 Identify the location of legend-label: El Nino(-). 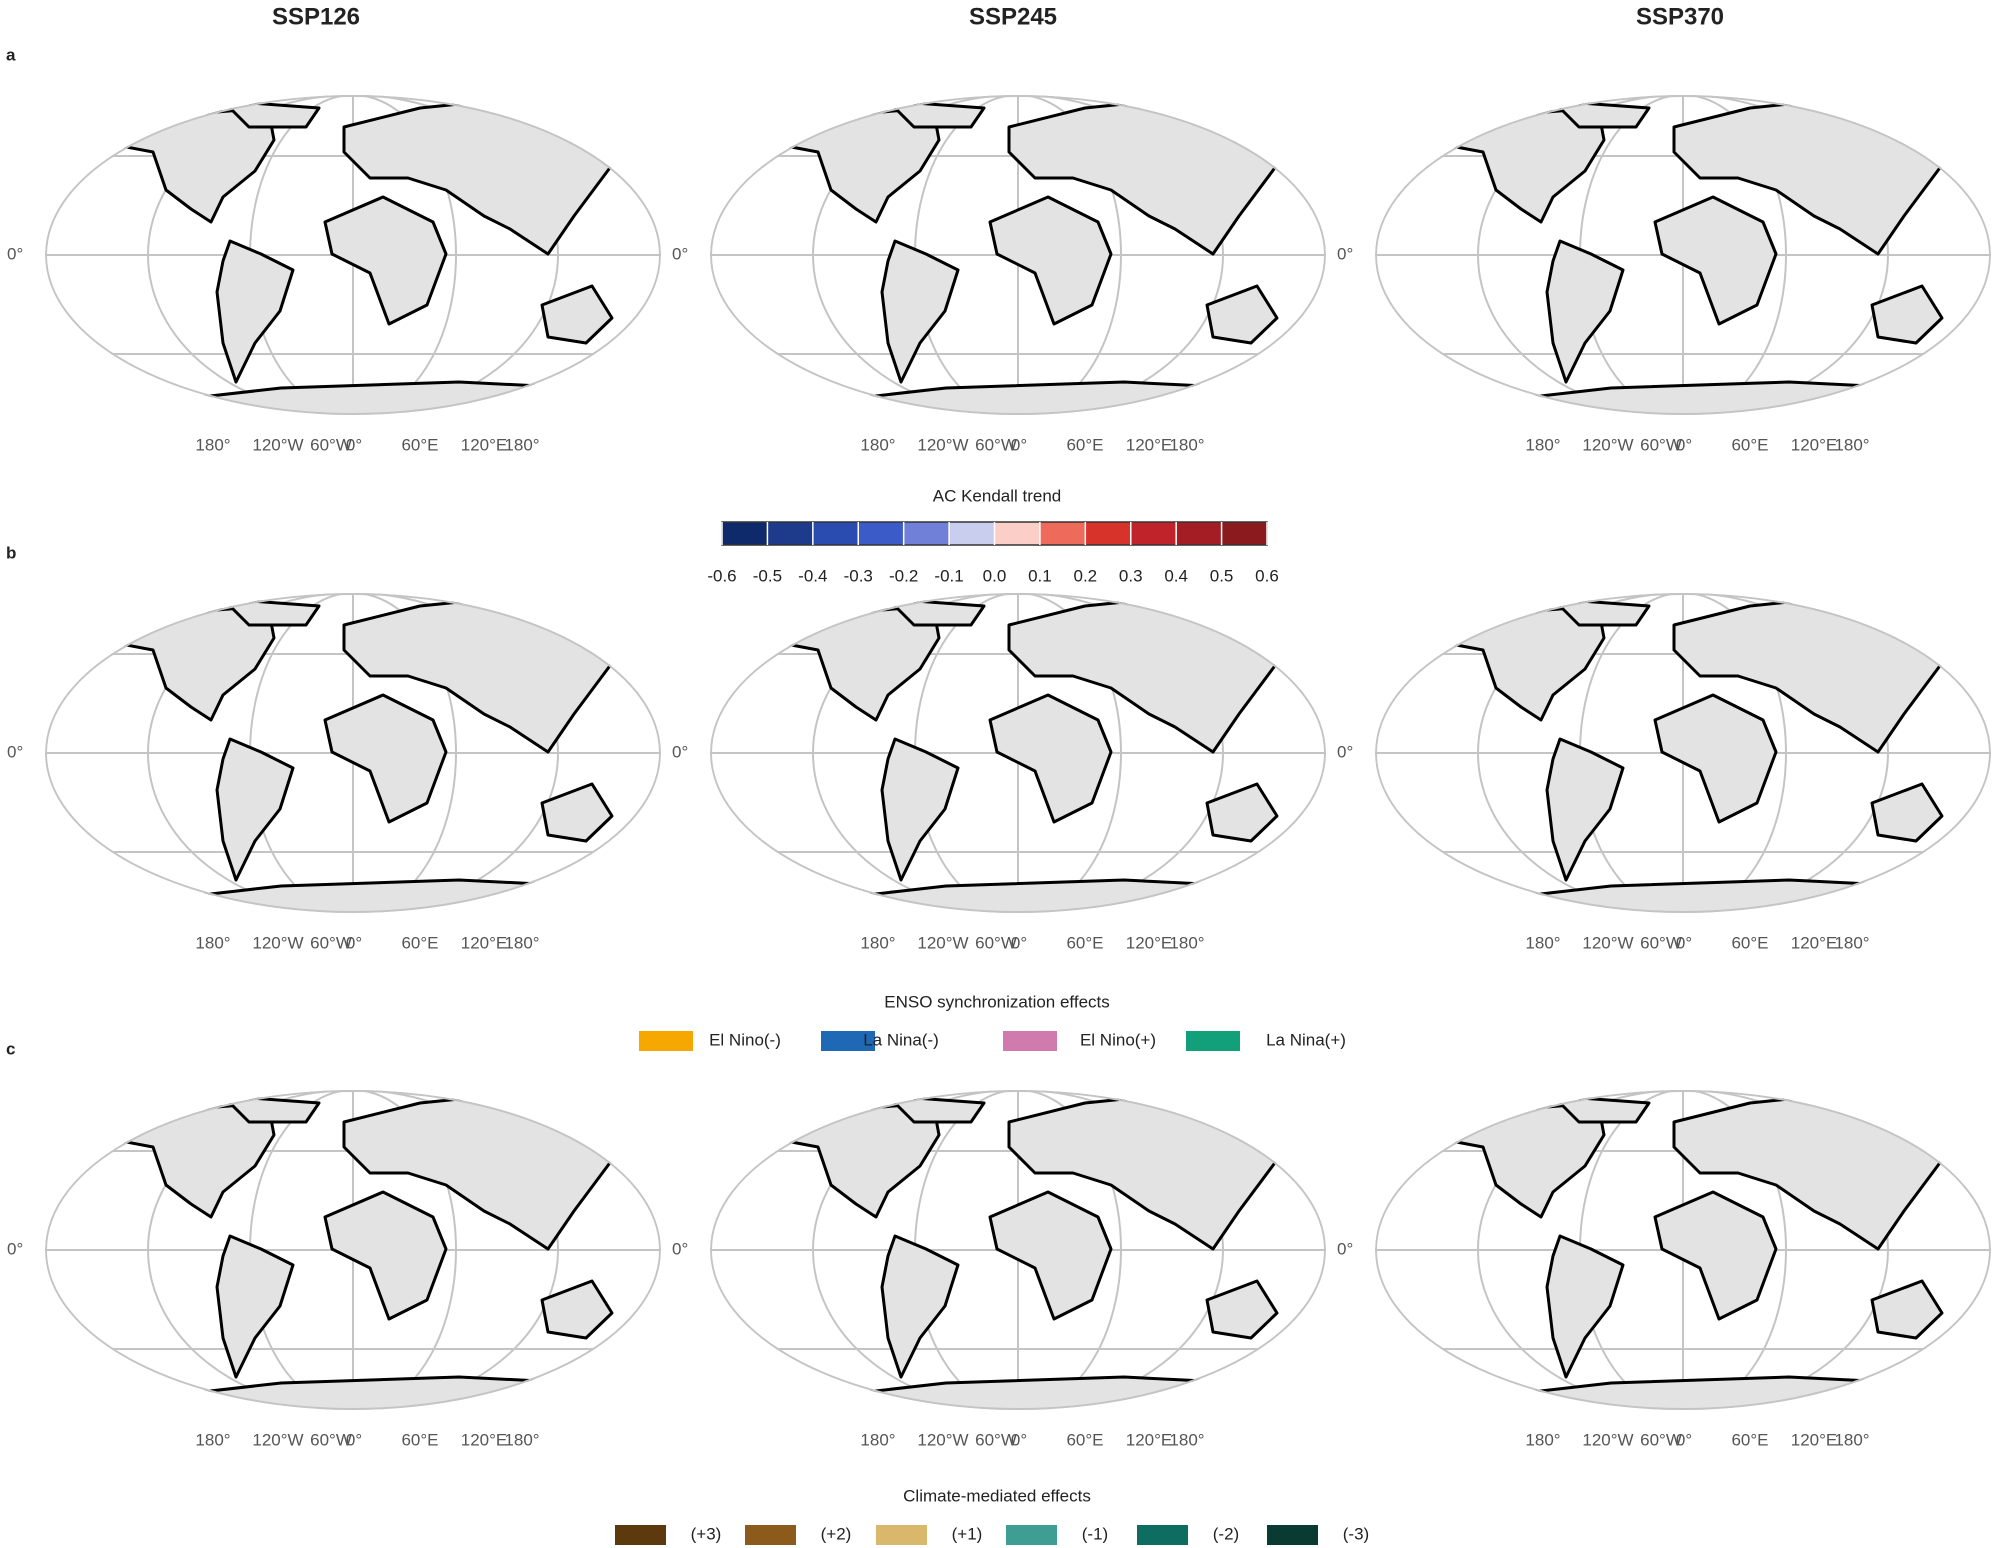
(745, 1039).